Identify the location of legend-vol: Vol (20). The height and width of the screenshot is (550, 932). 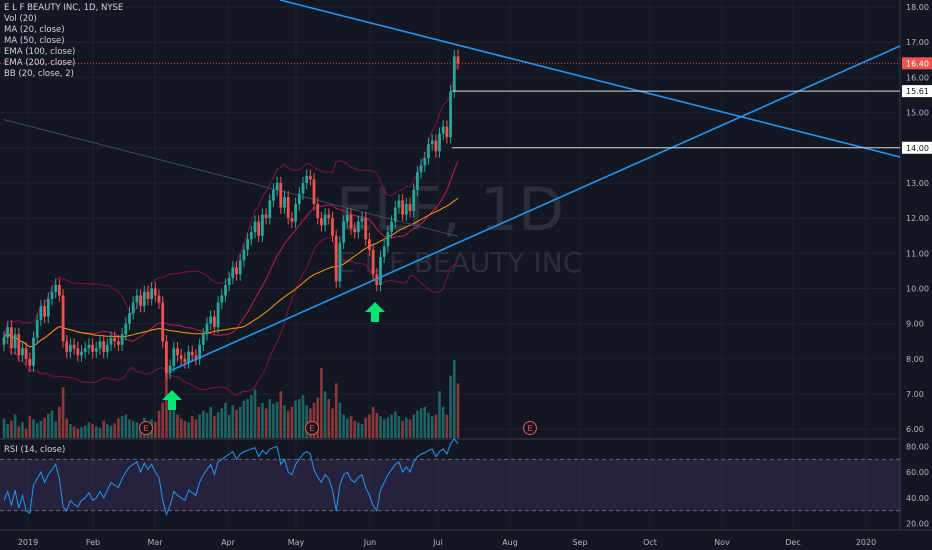
(20, 19).